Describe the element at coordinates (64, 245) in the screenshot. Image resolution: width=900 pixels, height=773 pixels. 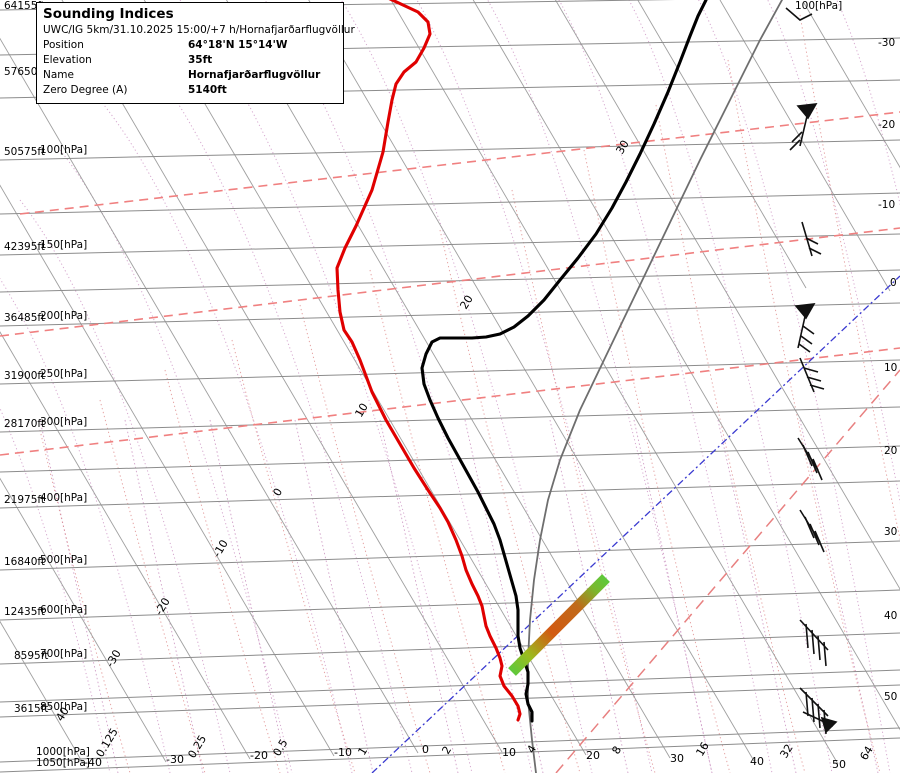
I see `pressure-label: 150[hPa]` at that location.